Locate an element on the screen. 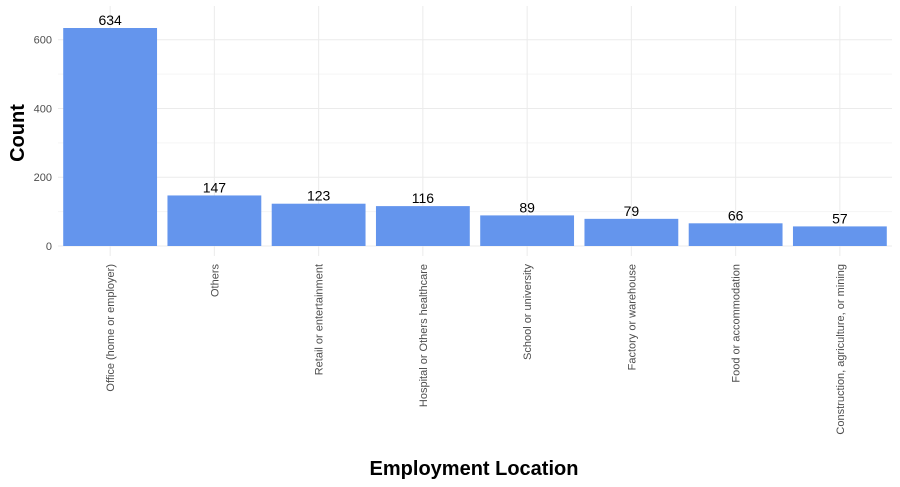 The image size is (900, 487). bar-value-label: 89 is located at coordinates (527, 207).